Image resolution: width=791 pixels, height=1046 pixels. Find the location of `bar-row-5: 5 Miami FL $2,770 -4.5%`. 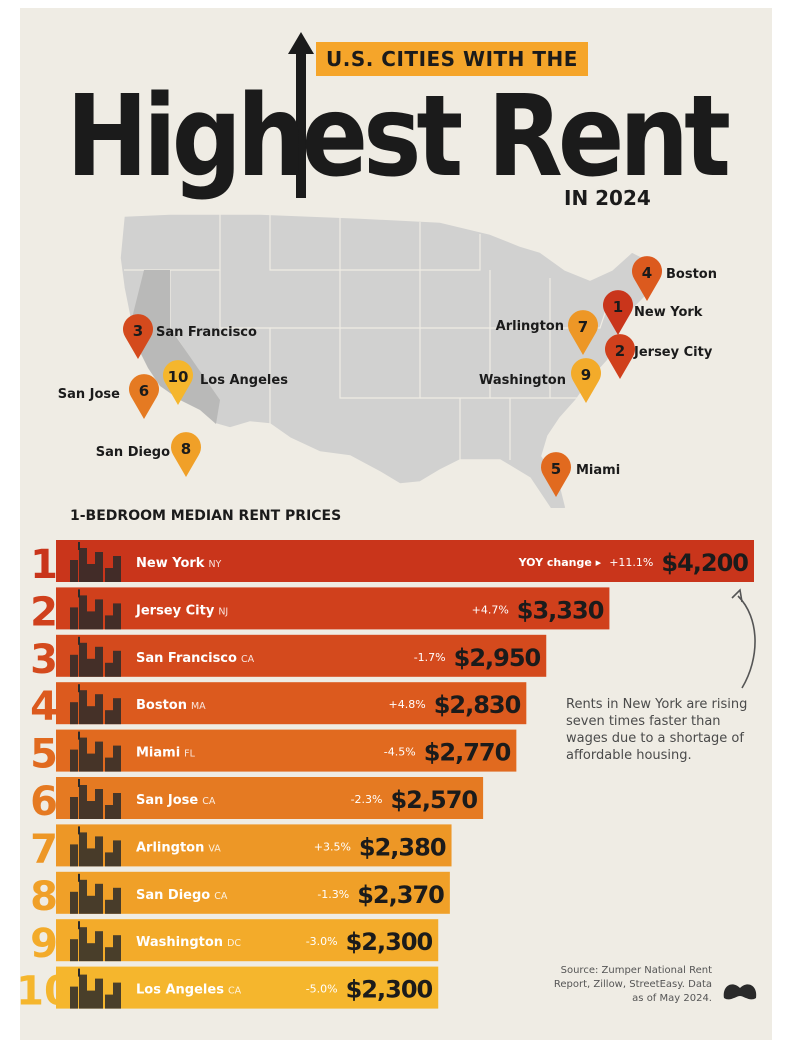

bar-row-5: 5 Miami FL $2,770 -4.5% is located at coordinates (273, 753).